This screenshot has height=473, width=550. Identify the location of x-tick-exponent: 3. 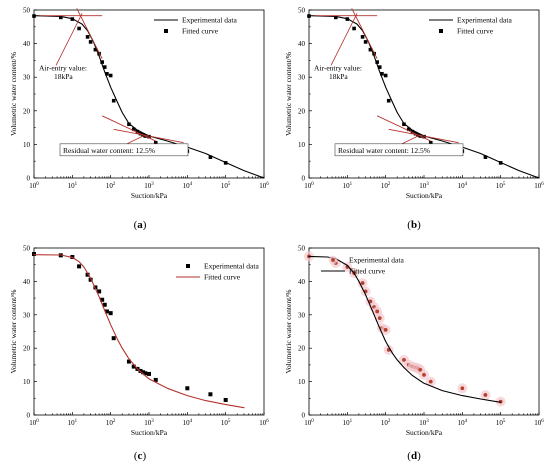
(152, 184).